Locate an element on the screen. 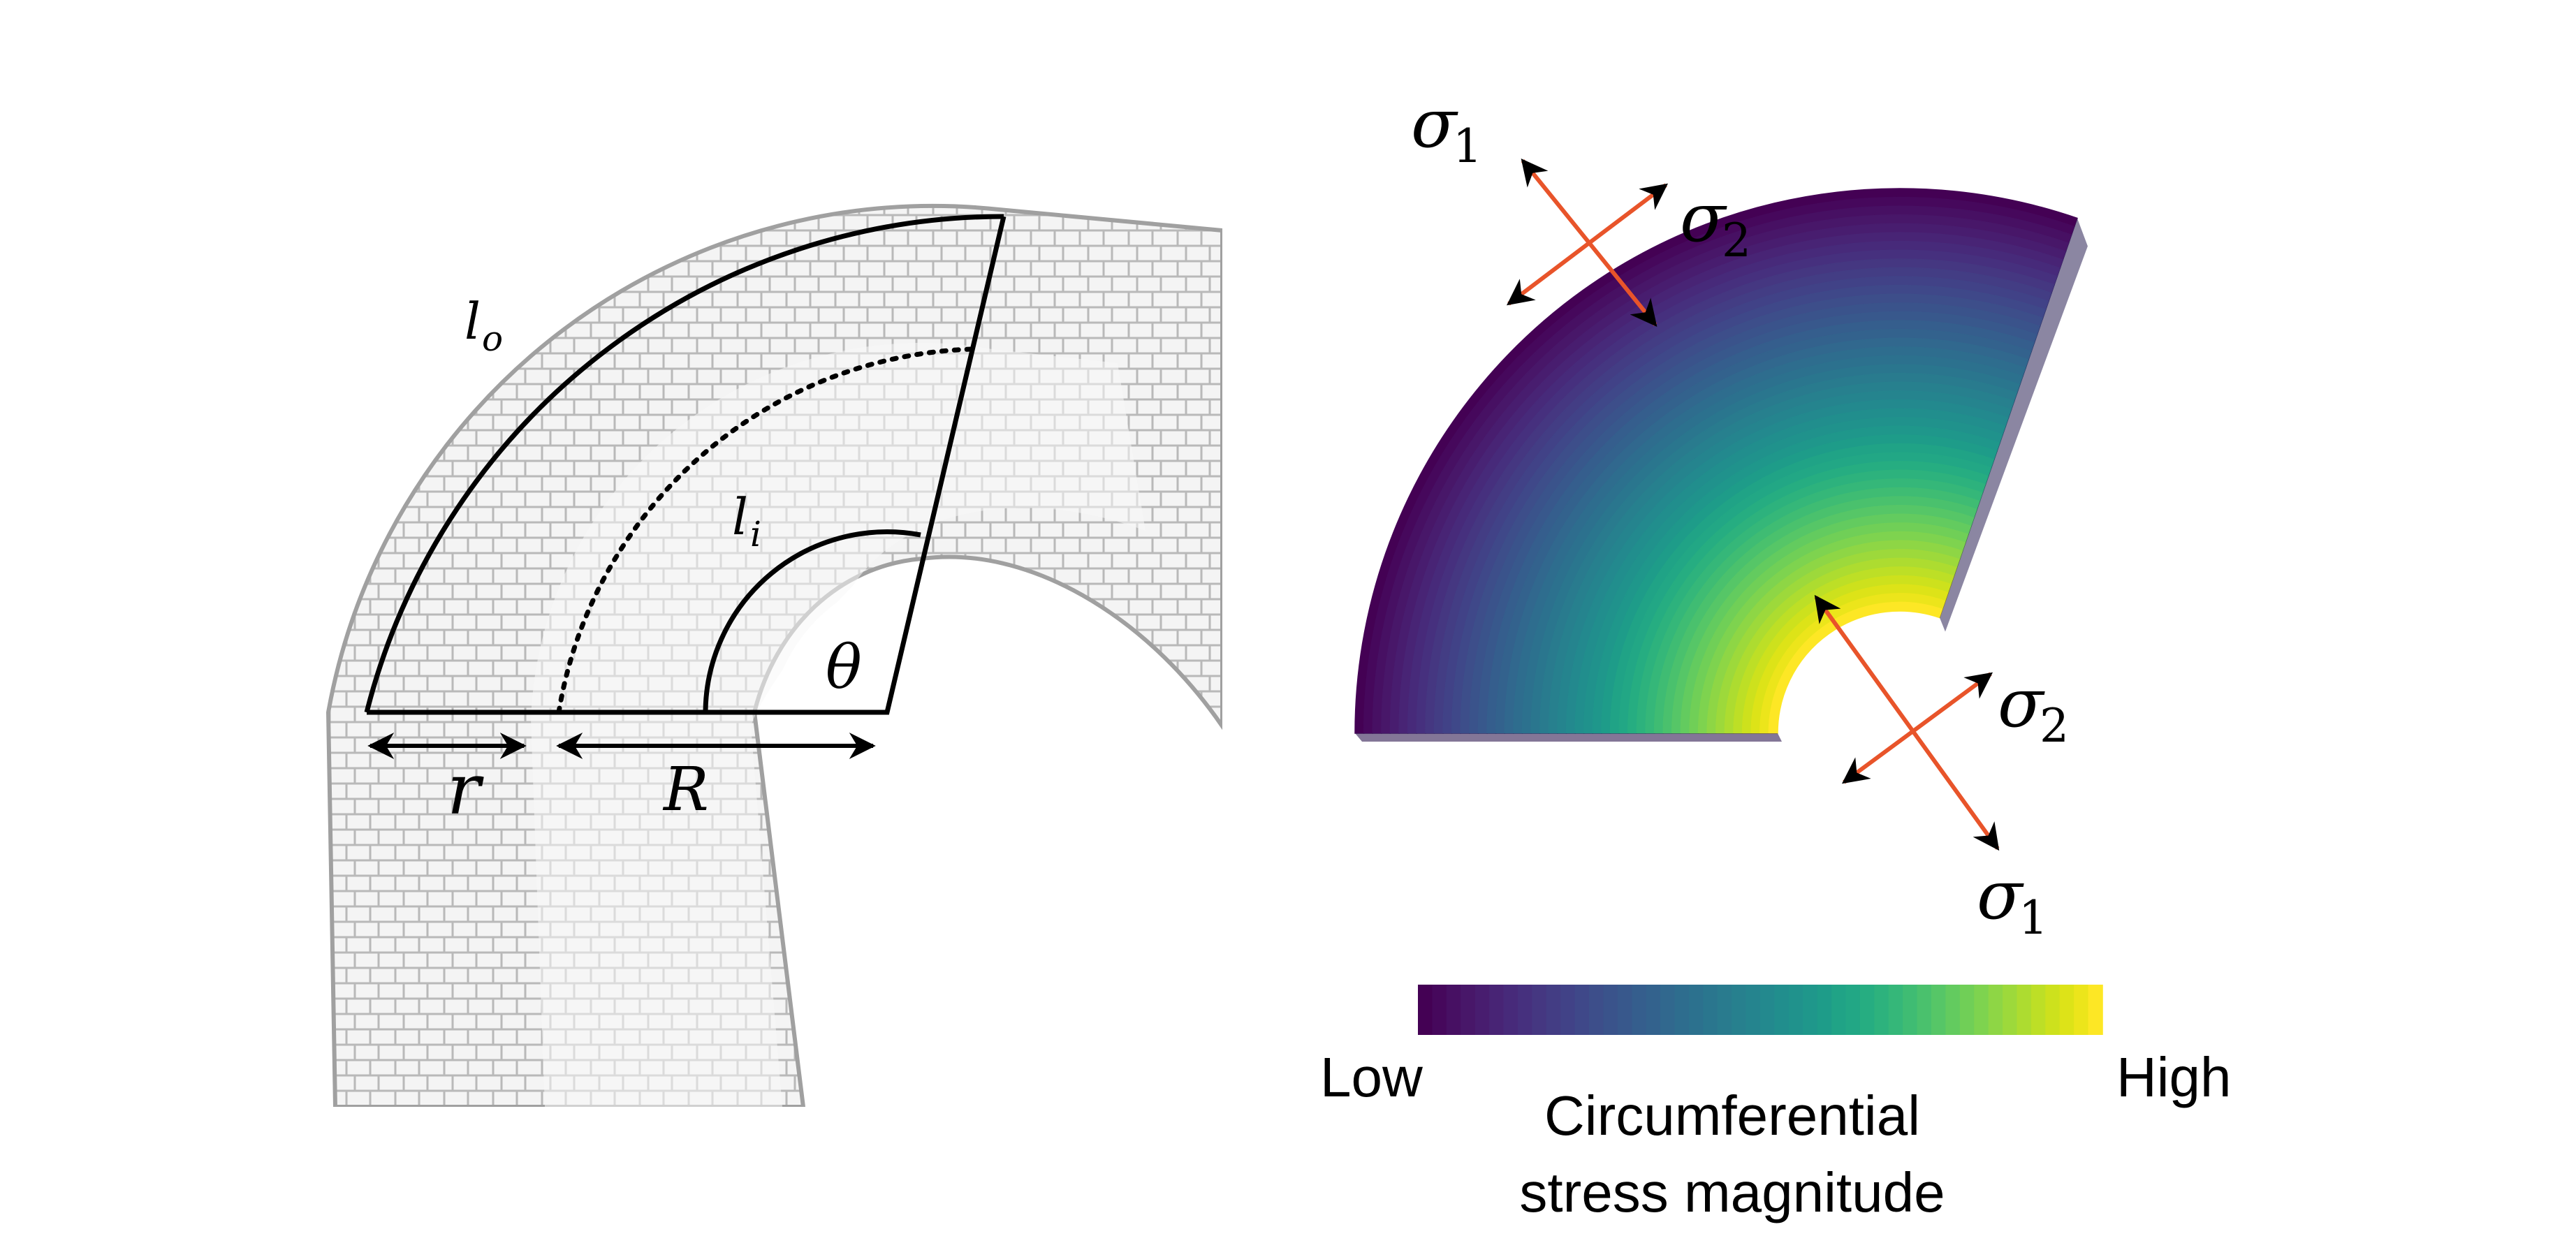 This screenshot has height=1257, width=2576. colorbar-title-line1: Circumferential is located at coordinates (1732, 1116).